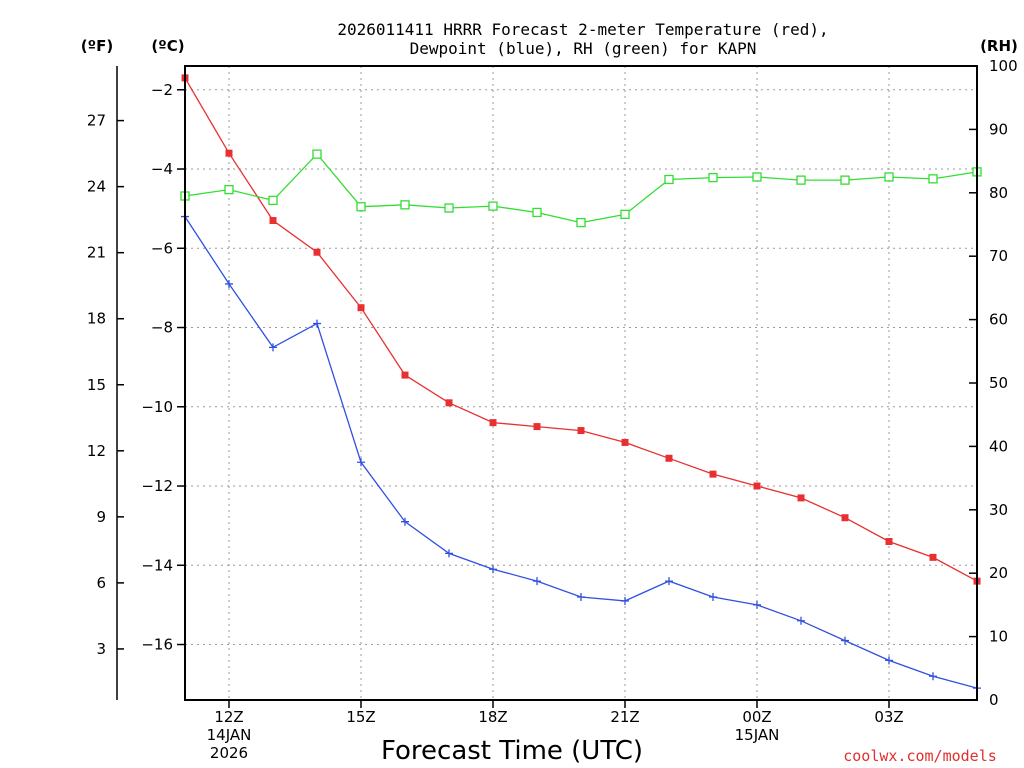  I want to click on celsius-tick-label: −8, so click(162, 328).